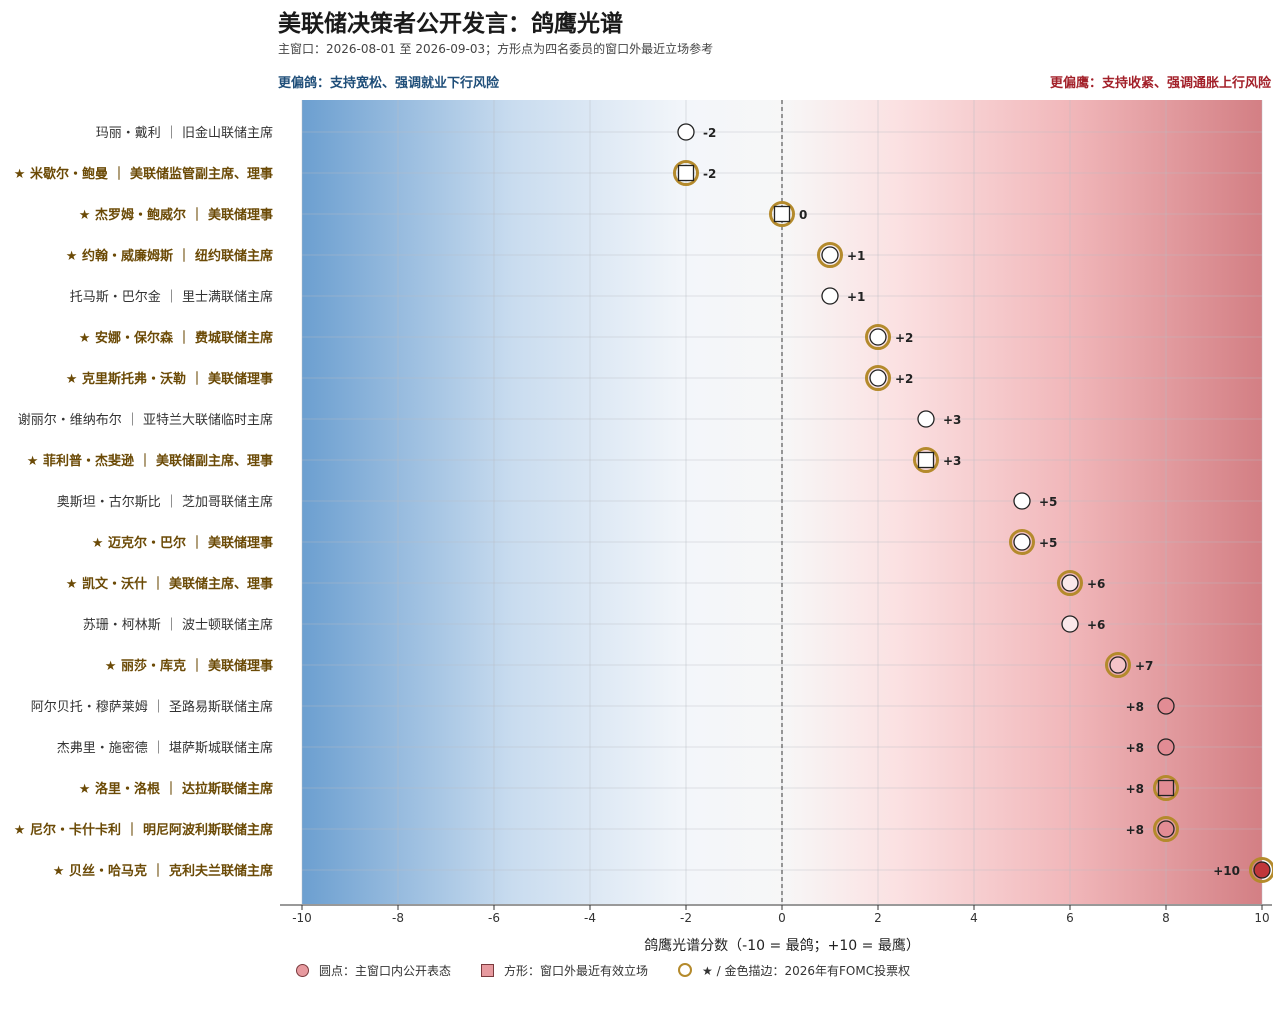 The height and width of the screenshot is (1013, 1273). What do you see at coordinates (576, 970) in the screenshot?
I see `legend-square-label: 方形：窗口外最近有效立场` at bounding box center [576, 970].